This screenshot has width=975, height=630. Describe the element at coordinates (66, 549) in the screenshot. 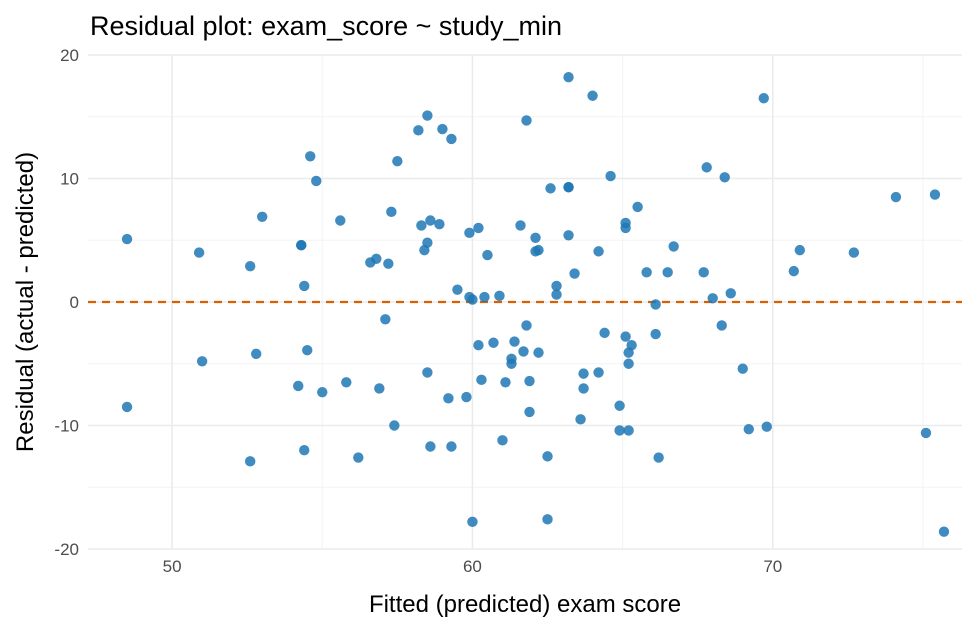

I see `y-tick-label: -20` at that location.